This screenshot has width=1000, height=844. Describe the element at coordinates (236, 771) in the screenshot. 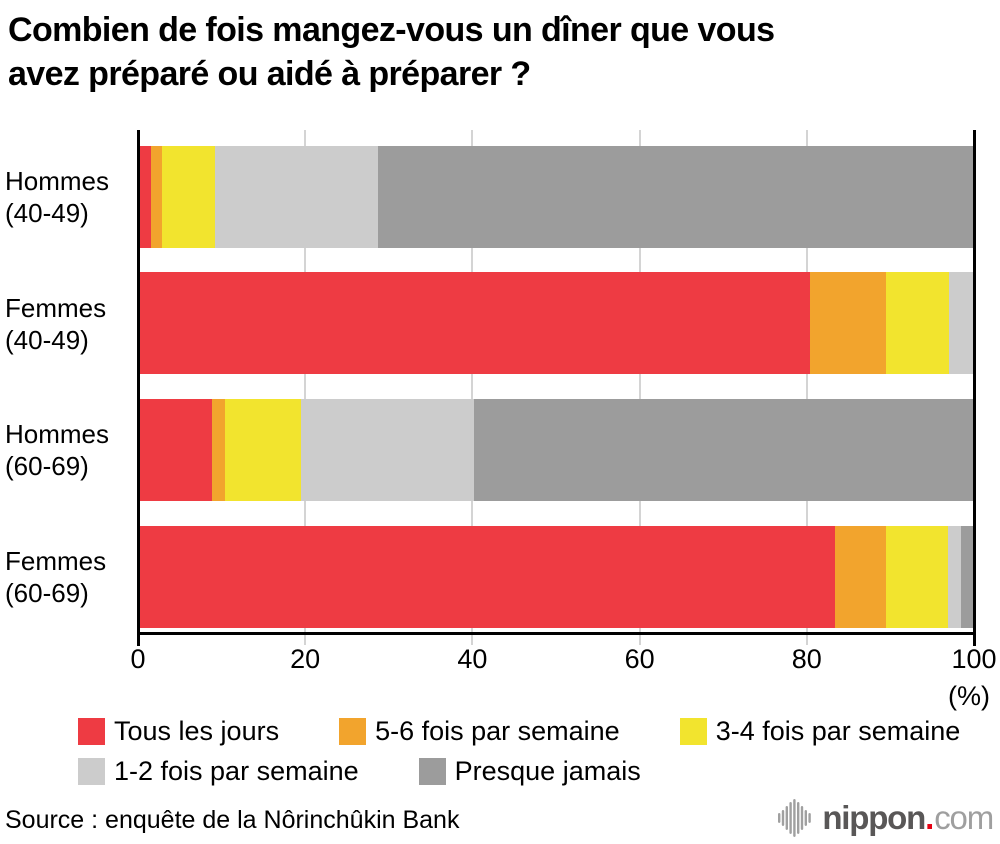

I see `legend-label: 1-2 fois par semaine` at that location.